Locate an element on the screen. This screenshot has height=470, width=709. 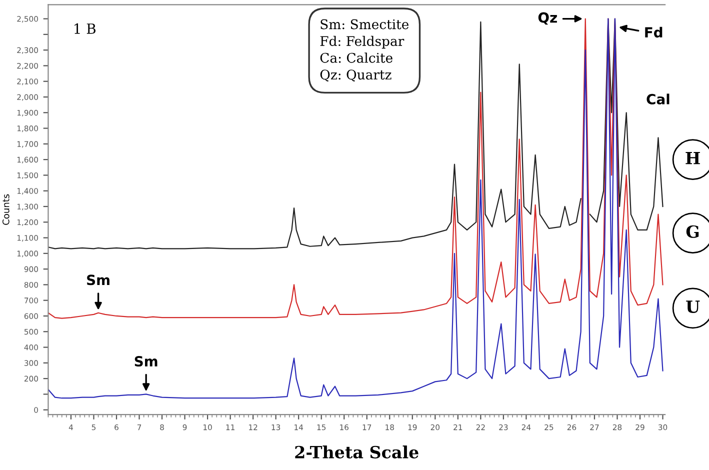
annotation: Fd is located at coordinates (653, 32).